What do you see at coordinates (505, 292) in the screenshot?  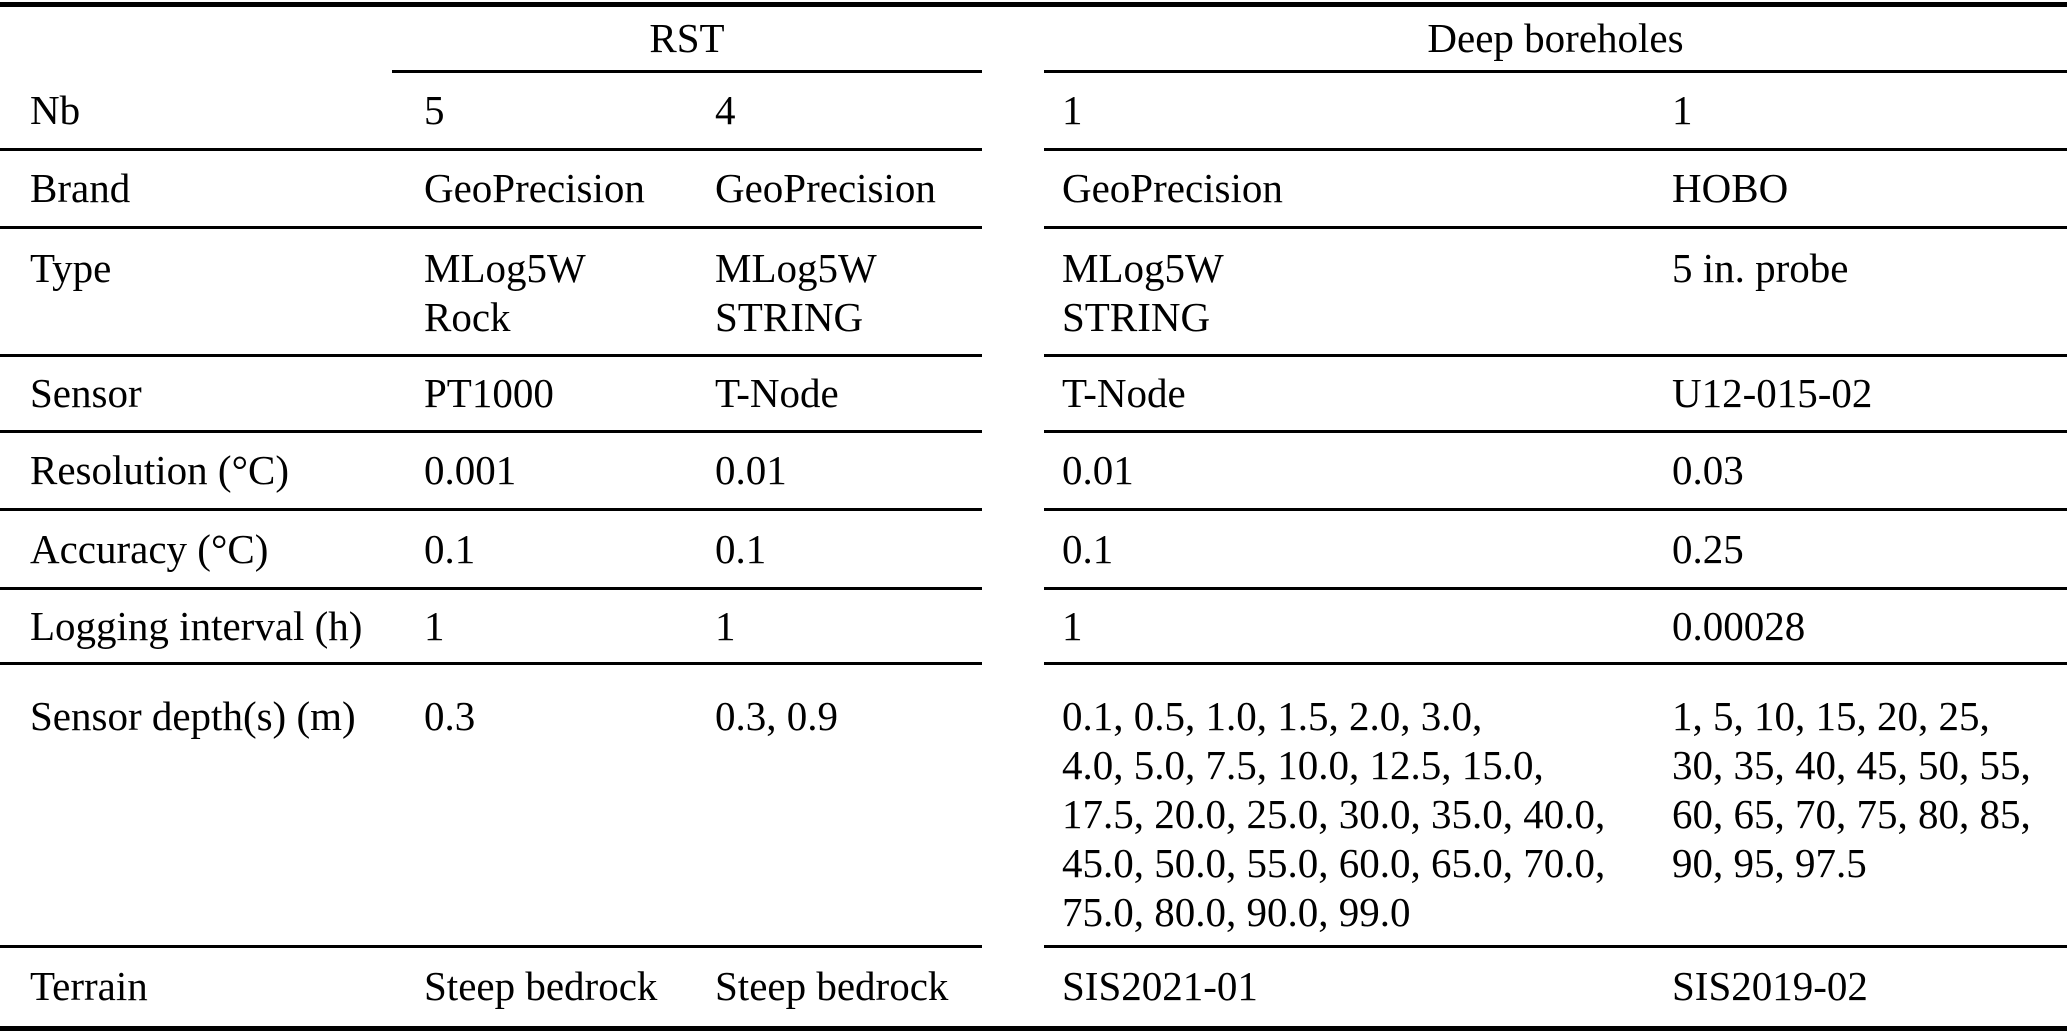 I see `table-cell: MLog5W Rock` at bounding box center [505, 292].